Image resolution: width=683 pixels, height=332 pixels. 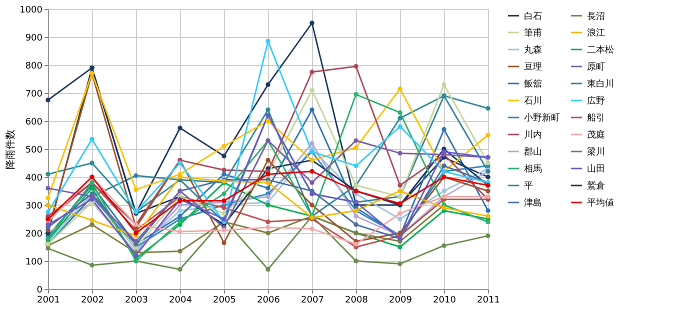 I want to click on legend-label: 平均値, so click(x=600, y=203).